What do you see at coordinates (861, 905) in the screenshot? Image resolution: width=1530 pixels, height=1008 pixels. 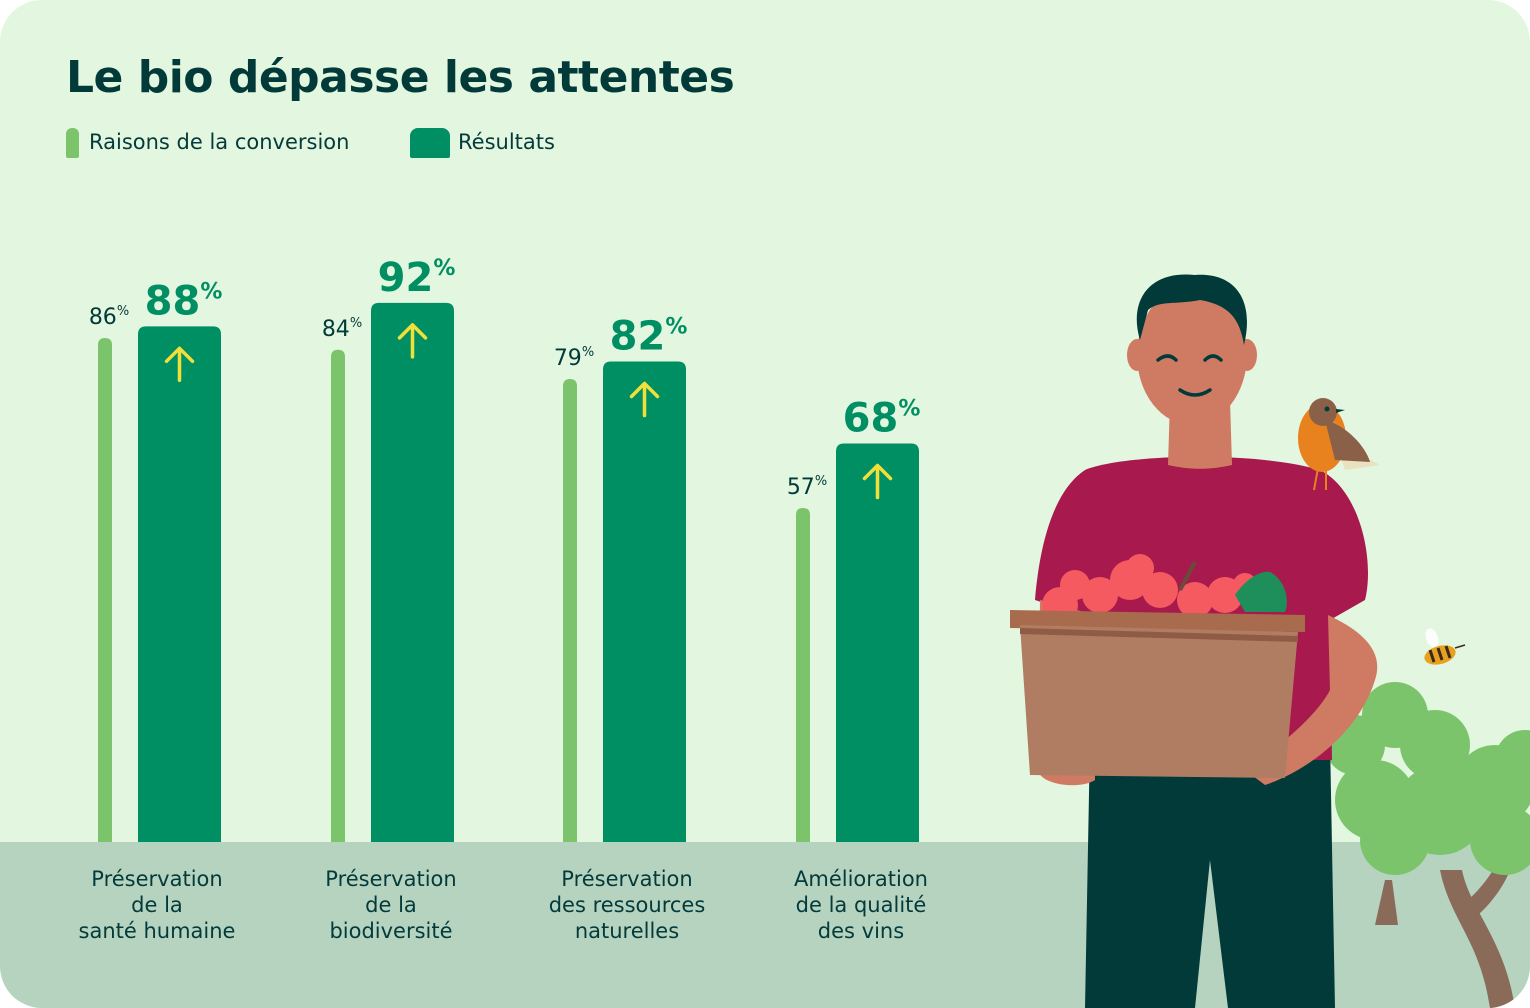 I see `category-label-4: Amélioration de la qualité des vins` at bounding box center [861, 905].